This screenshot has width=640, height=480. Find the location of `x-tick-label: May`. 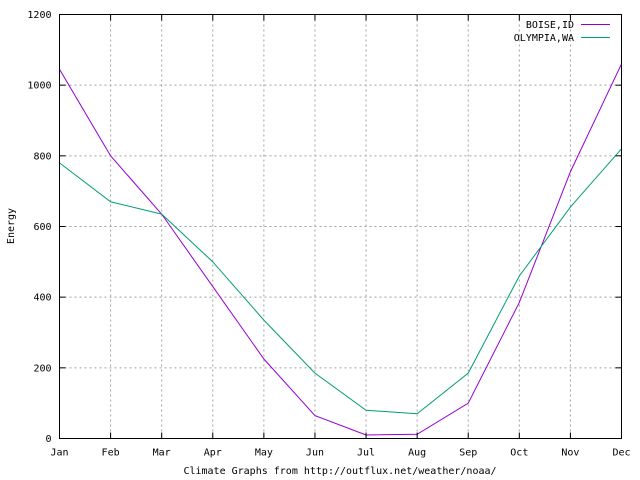

x-tick-label: May is located at coordinates (264, 453).